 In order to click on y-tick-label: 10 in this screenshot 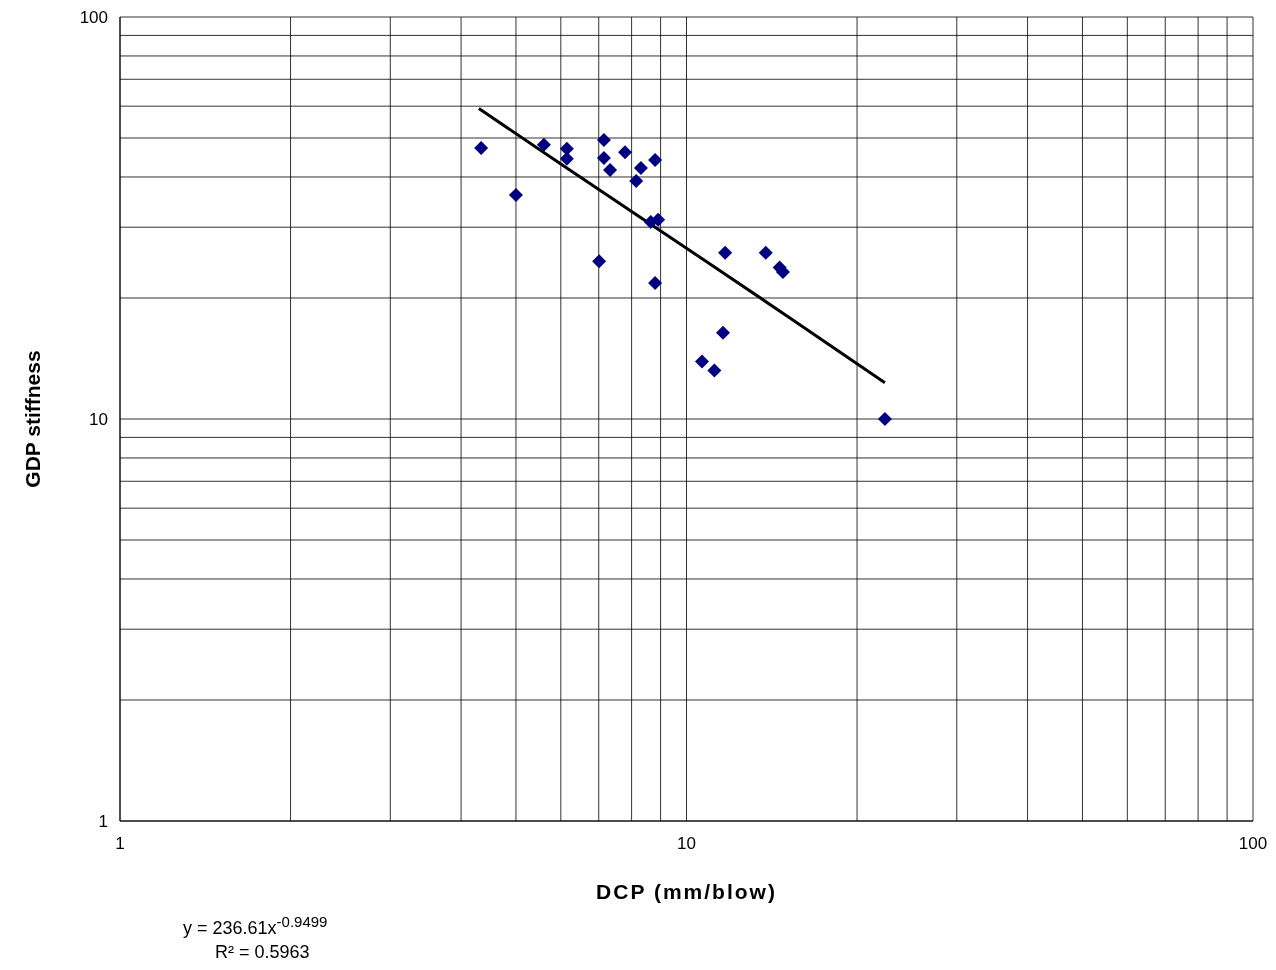, I will do `click(98, 420)`.